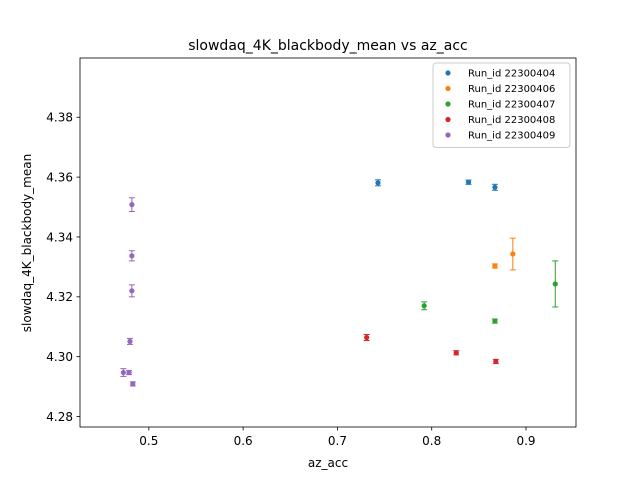 This screenshot has width=640, height=480. I want to click on x-tick-label: 0.6, so click(243, 441).